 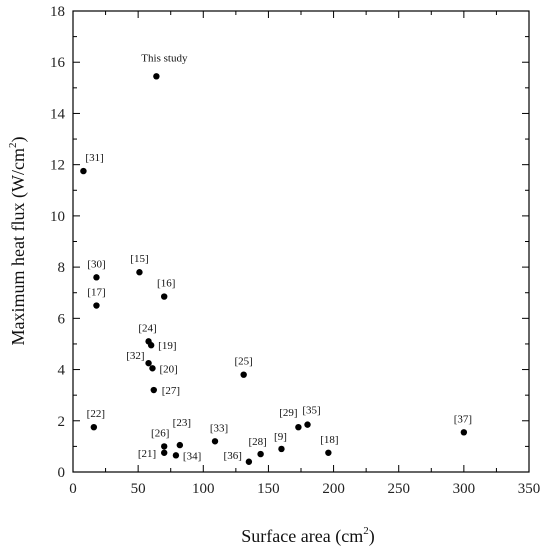 I want to click on x-tick-label: 350, so click(x=529, y=489).